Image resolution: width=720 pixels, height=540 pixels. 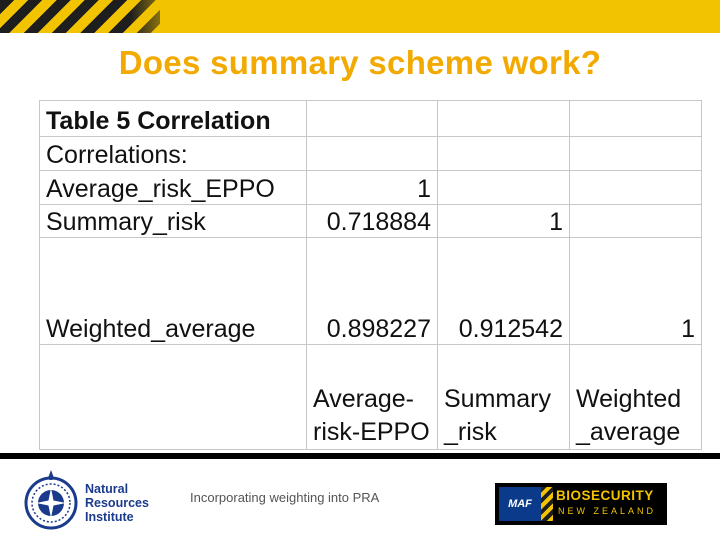 I want to click on table-cell-value: 0.898227, so click(x=372, y=291).